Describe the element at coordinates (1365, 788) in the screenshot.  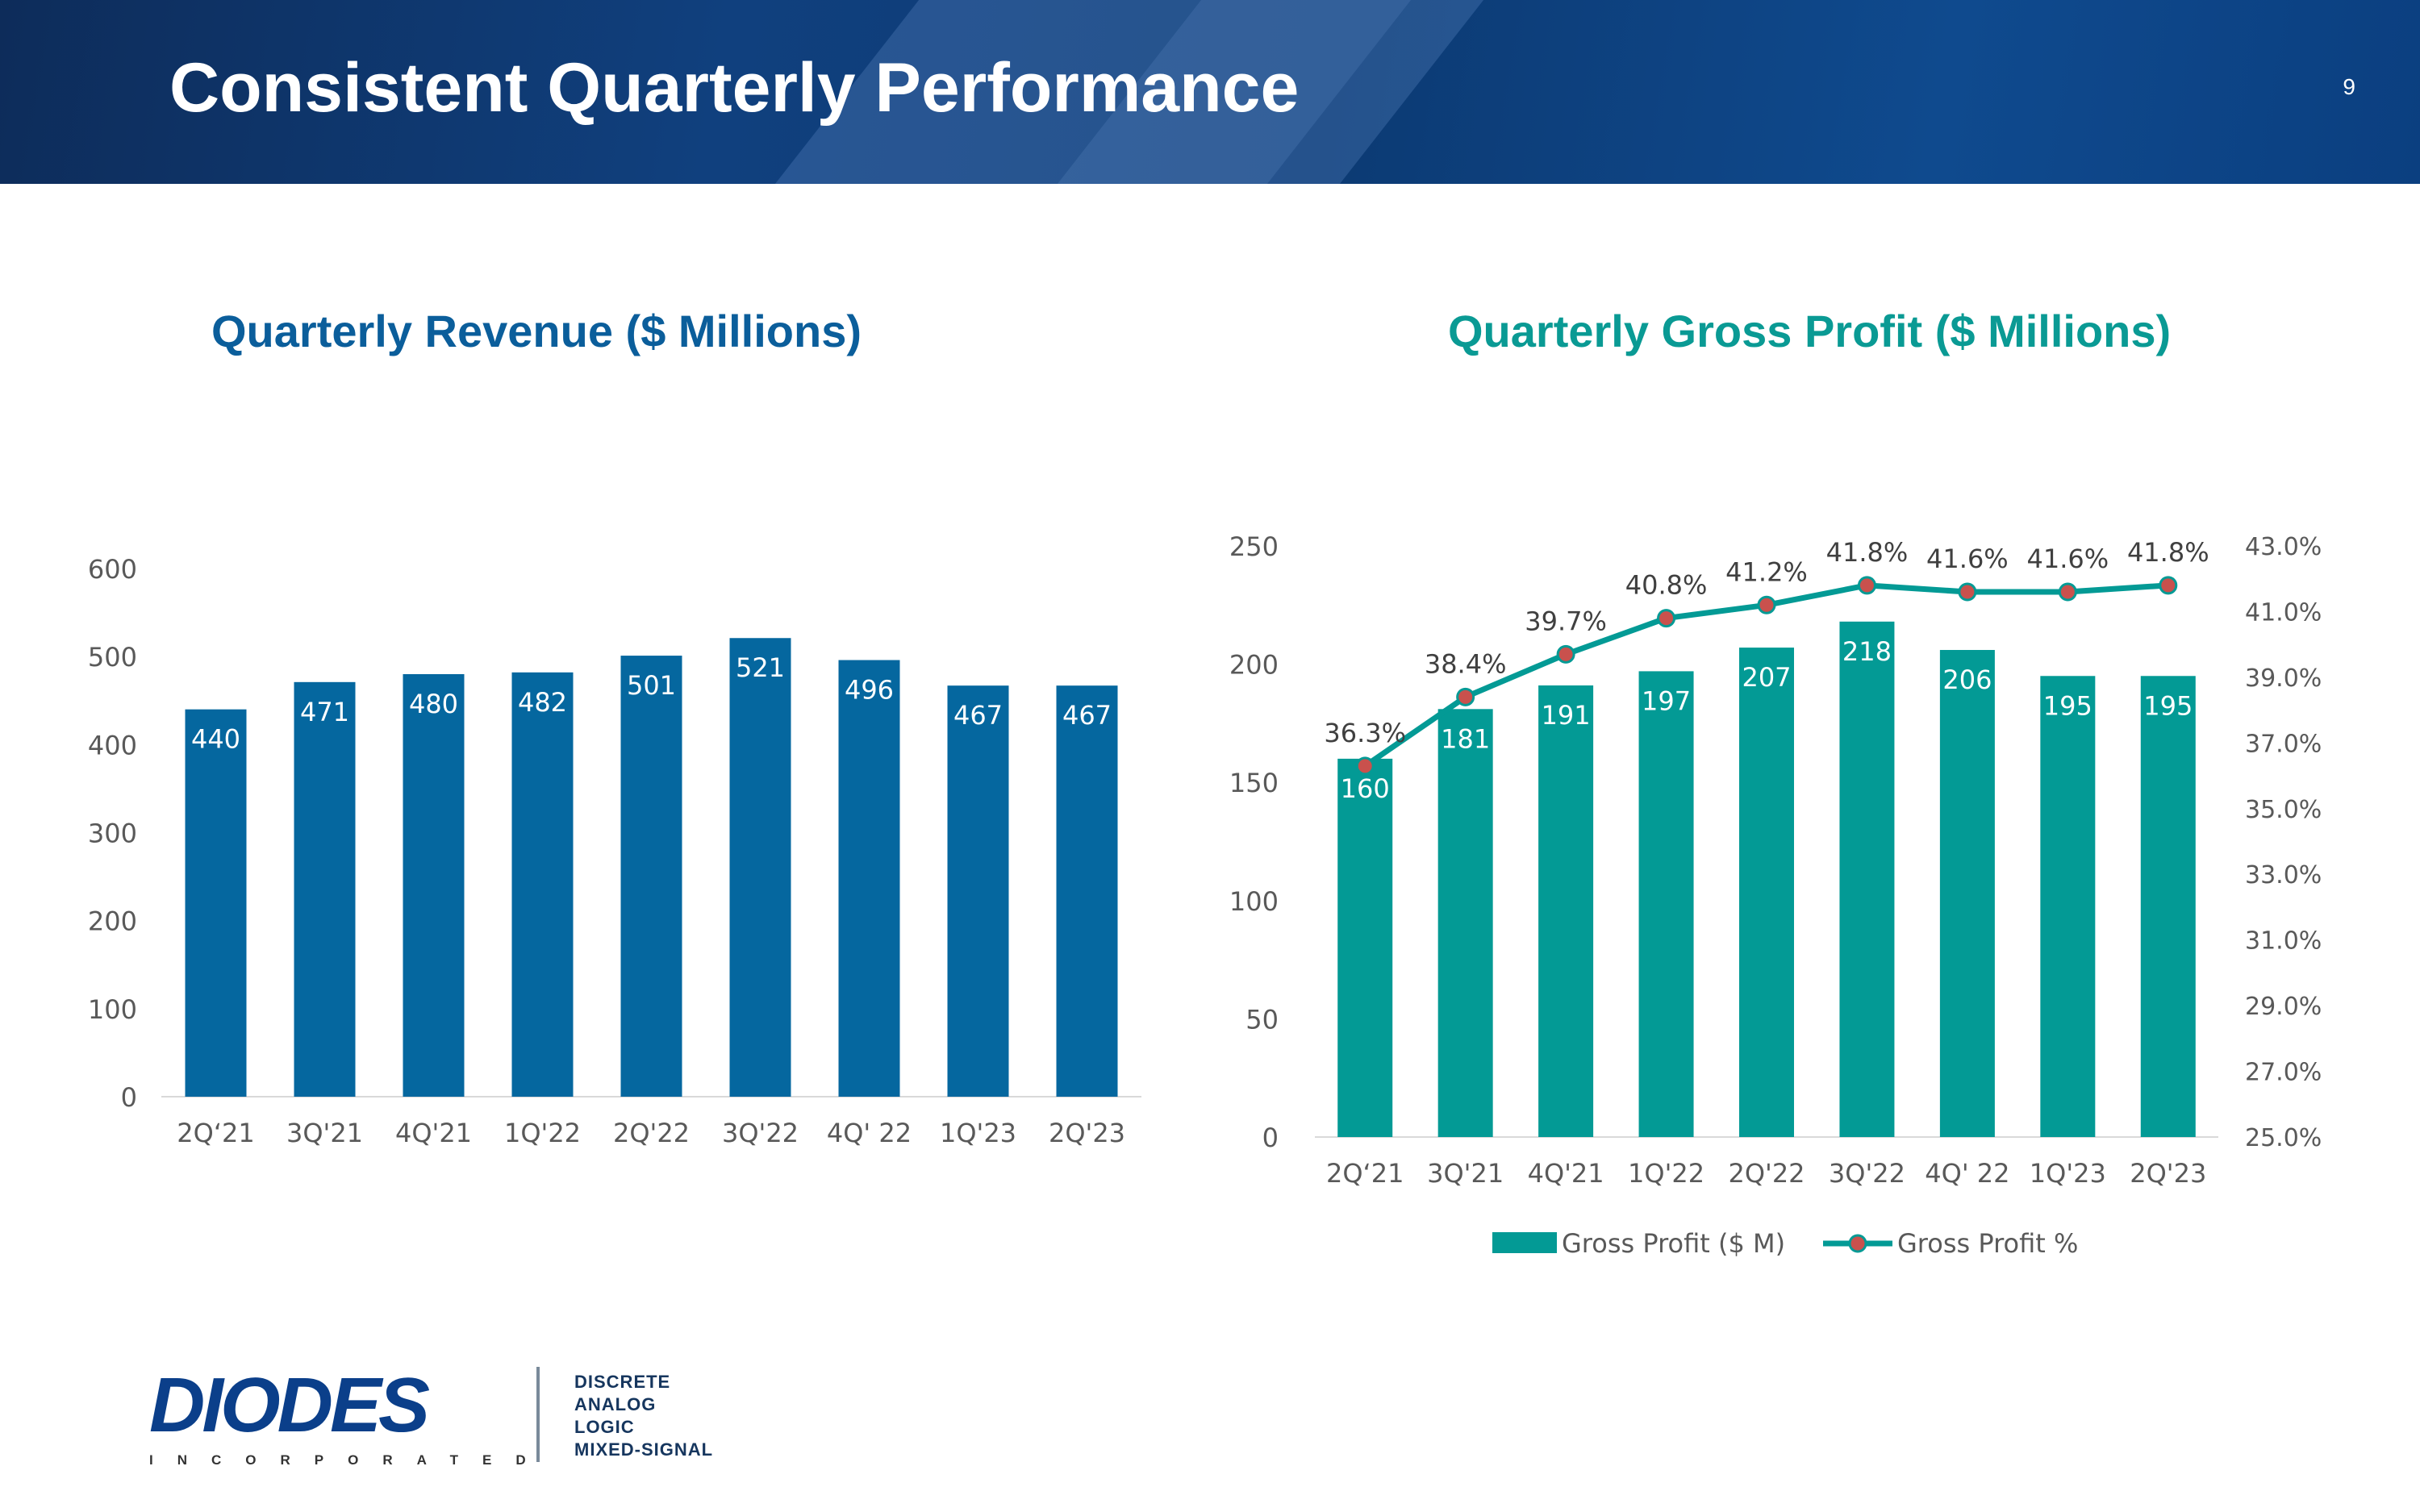
I see `bar-data-label: 160` at that location.